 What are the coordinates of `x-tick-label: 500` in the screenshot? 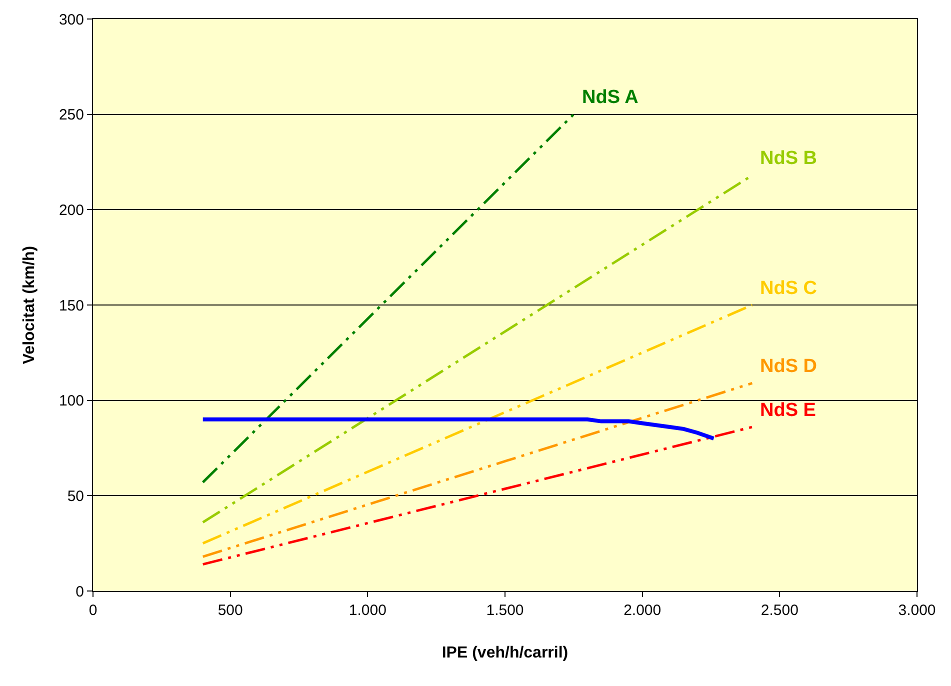 It's located at (230, 610).